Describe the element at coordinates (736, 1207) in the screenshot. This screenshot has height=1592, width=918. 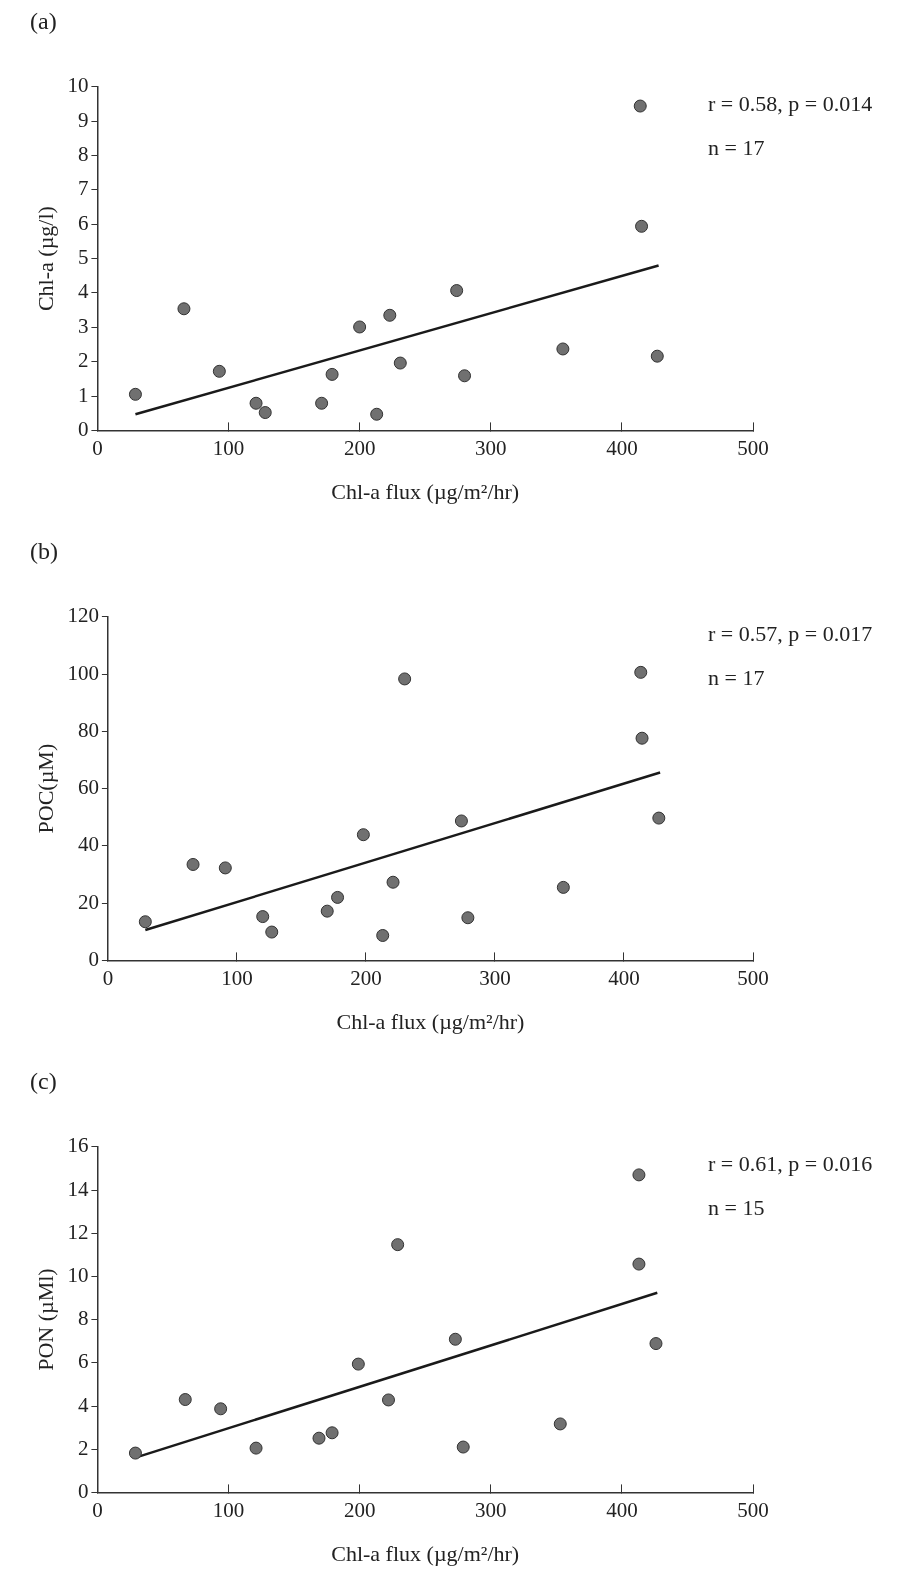
I see `annotation: n = 15` at that location.